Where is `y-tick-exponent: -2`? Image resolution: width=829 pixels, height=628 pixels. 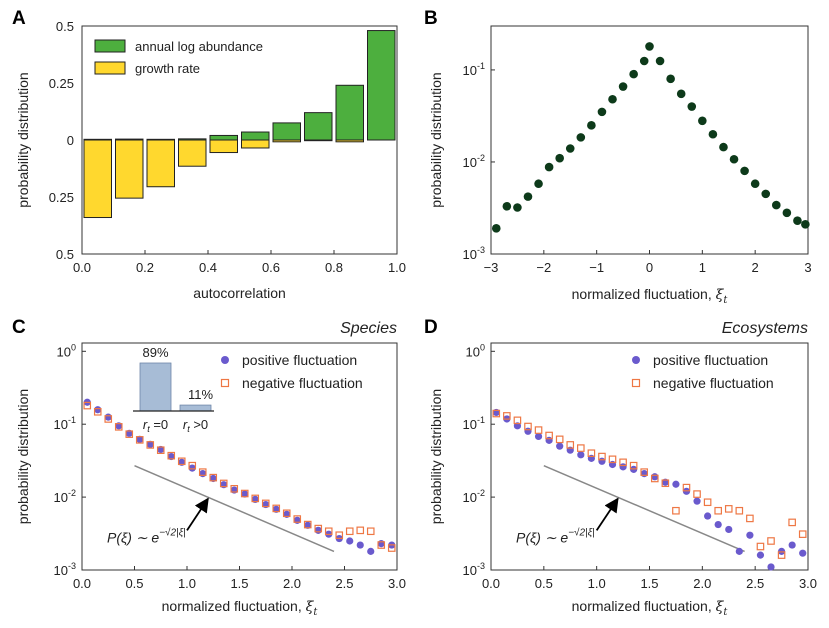 y-tick-exponent: -2 is located at coordinates (72, 493).